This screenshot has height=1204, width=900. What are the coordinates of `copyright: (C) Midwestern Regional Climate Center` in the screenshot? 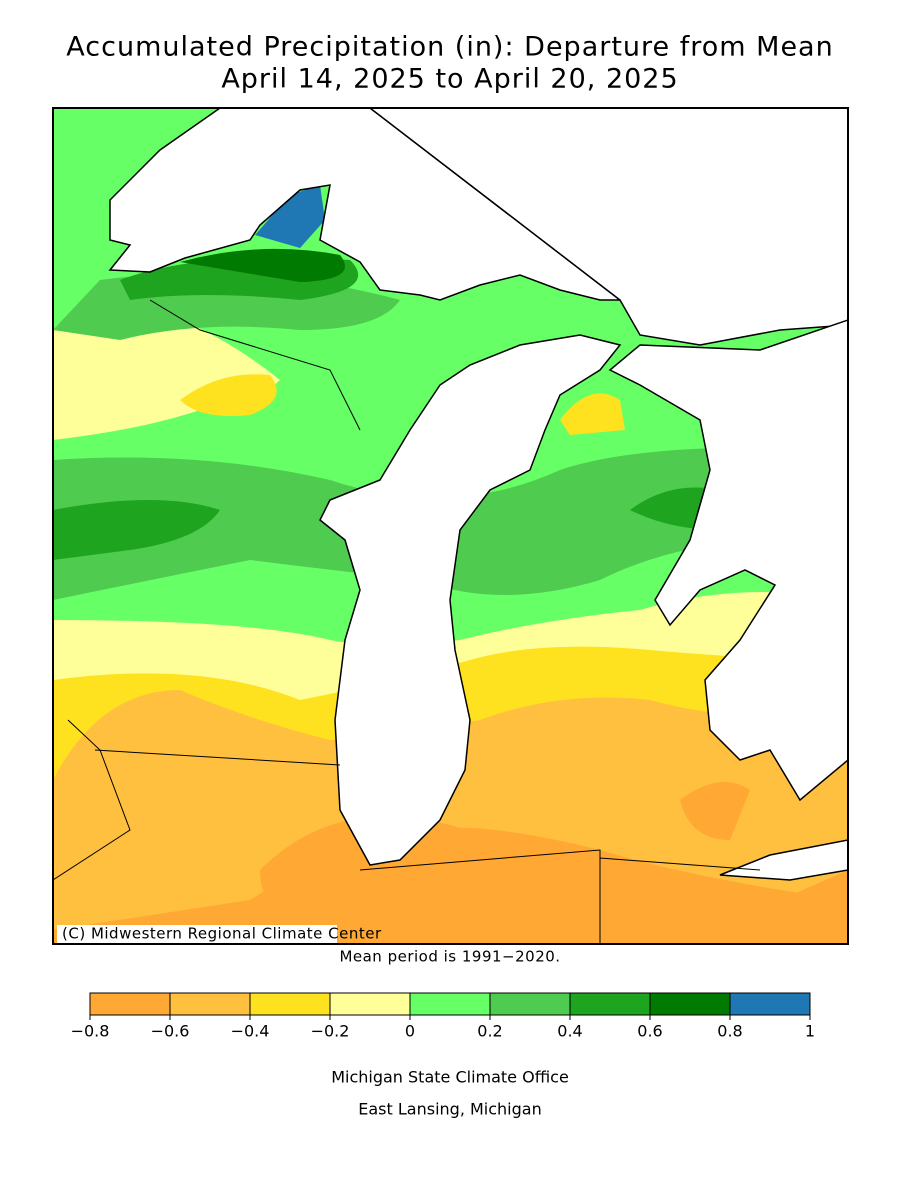 It's located at (222, 934).